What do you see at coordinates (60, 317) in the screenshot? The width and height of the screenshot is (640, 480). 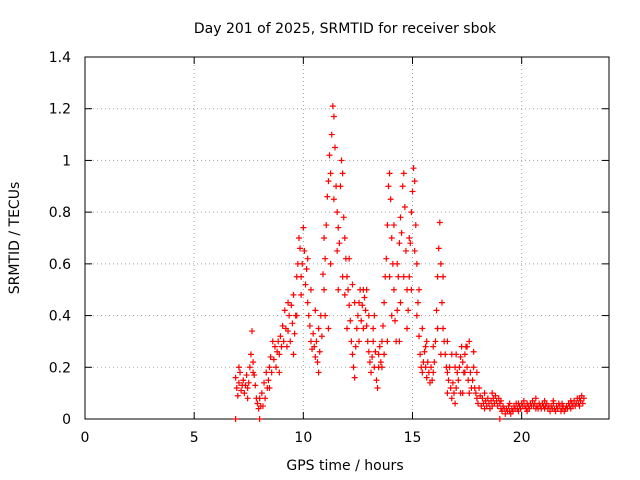 I see `y-tick-label: 0.4` at bounding box center [60, 317].